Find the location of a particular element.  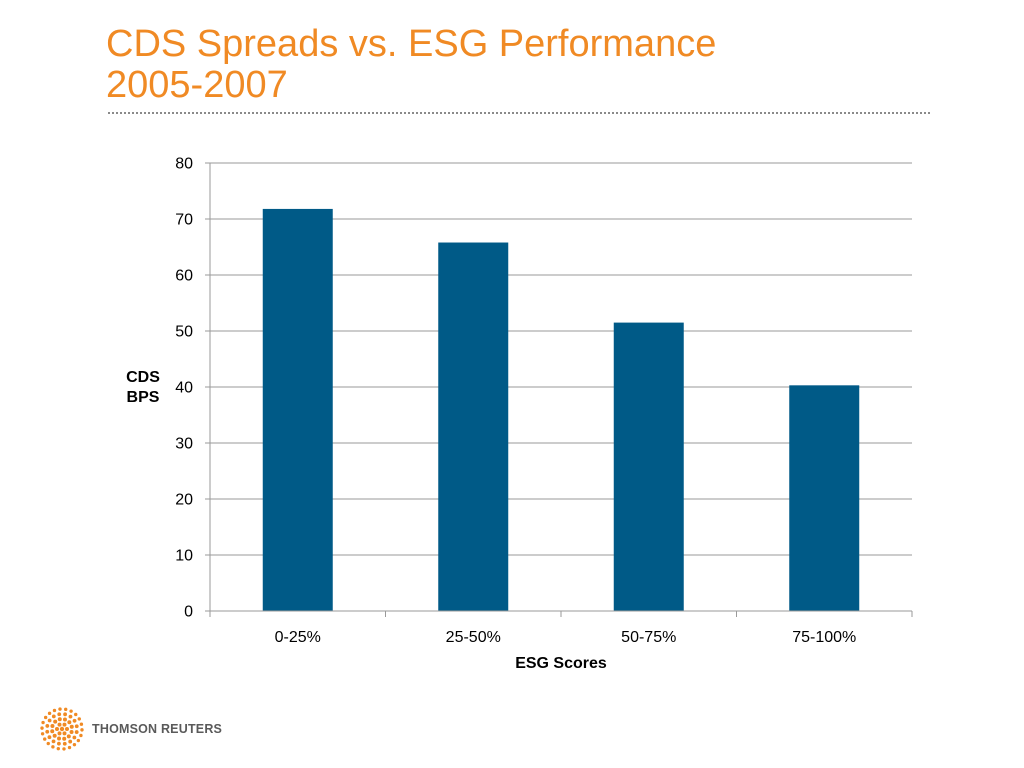

y-tick-label: 80 is located at coordinates (184, 164).